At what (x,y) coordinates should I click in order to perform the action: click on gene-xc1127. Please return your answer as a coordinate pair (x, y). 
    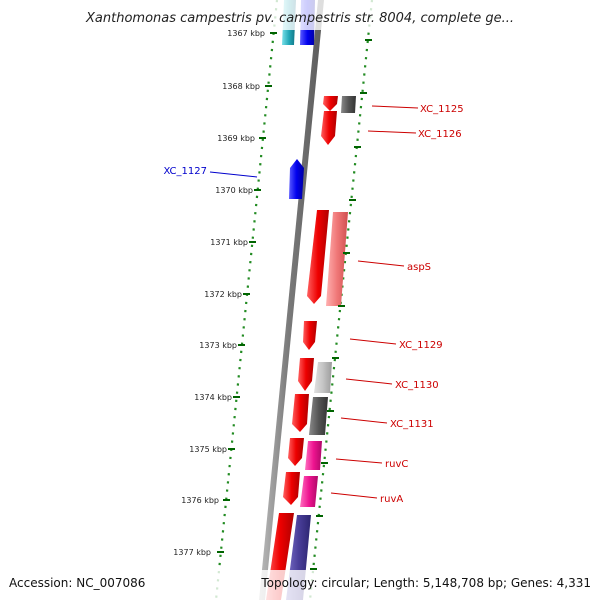
    Looking at the image, I should click on (296, 179).